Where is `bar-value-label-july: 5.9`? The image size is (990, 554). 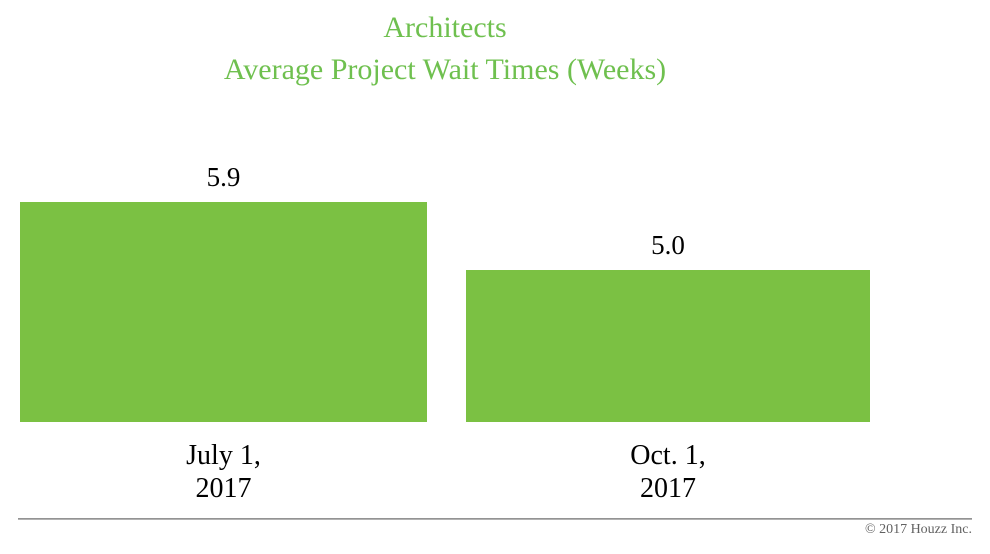 bar-value-label-july: 5.9 is located at coordinates (223, 177).